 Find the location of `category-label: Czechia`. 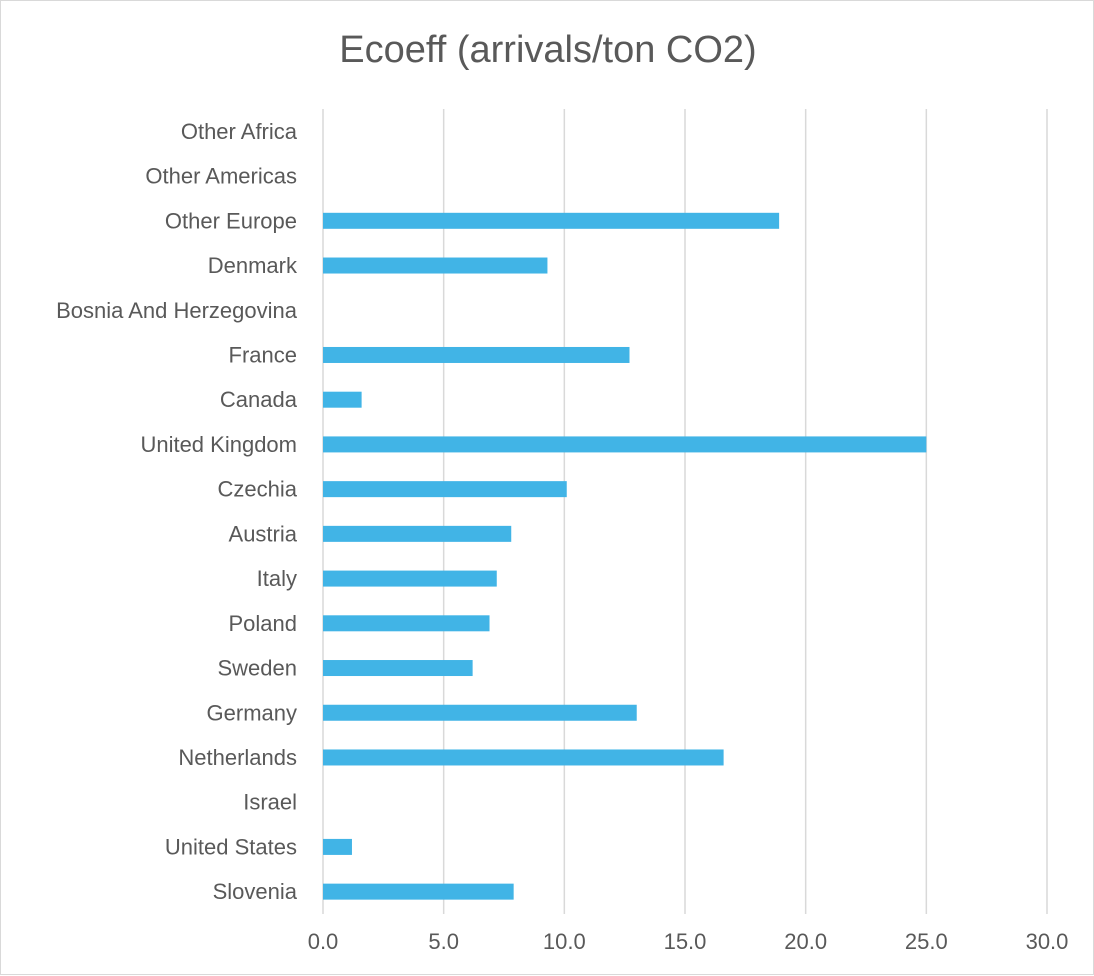

category-label: Czechia is located at coordinates (258, 489).